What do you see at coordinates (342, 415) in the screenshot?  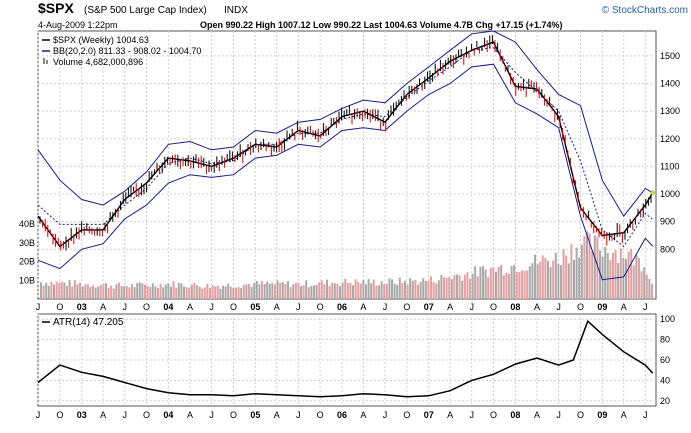 I see `atr-x-tick-label: 06` at bounding box center [342, 415].